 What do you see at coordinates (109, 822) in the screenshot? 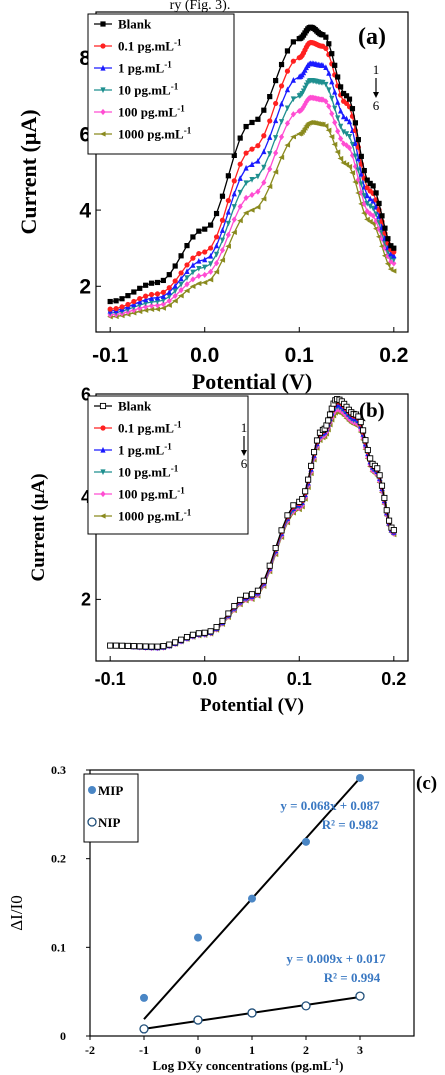
I see `legend-label: NIP` at bounding box center [109, 822].